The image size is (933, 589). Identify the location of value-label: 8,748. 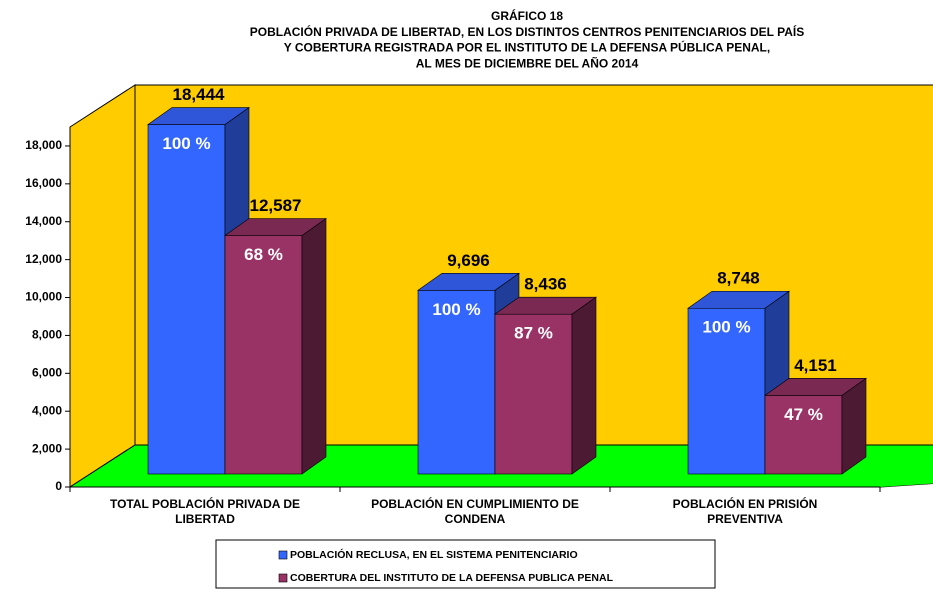
(738, 278).